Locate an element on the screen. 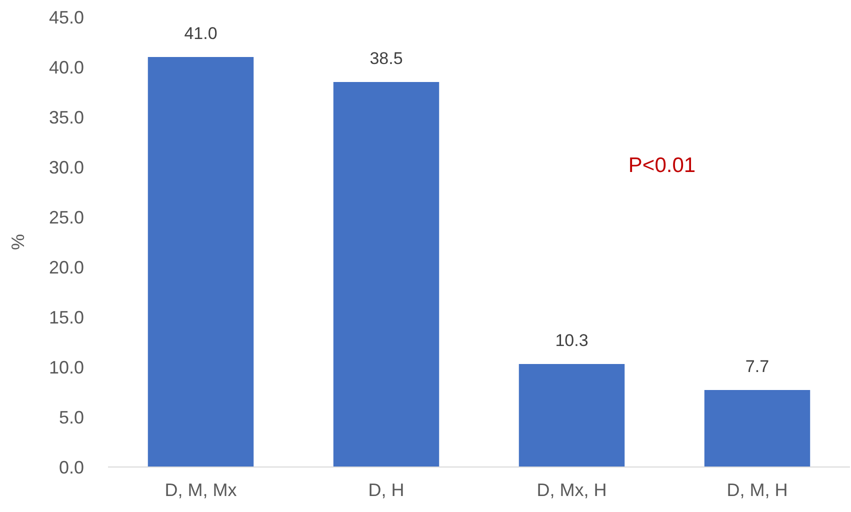  y-tick-label: 25.0 is located at coordinates (66, 217).